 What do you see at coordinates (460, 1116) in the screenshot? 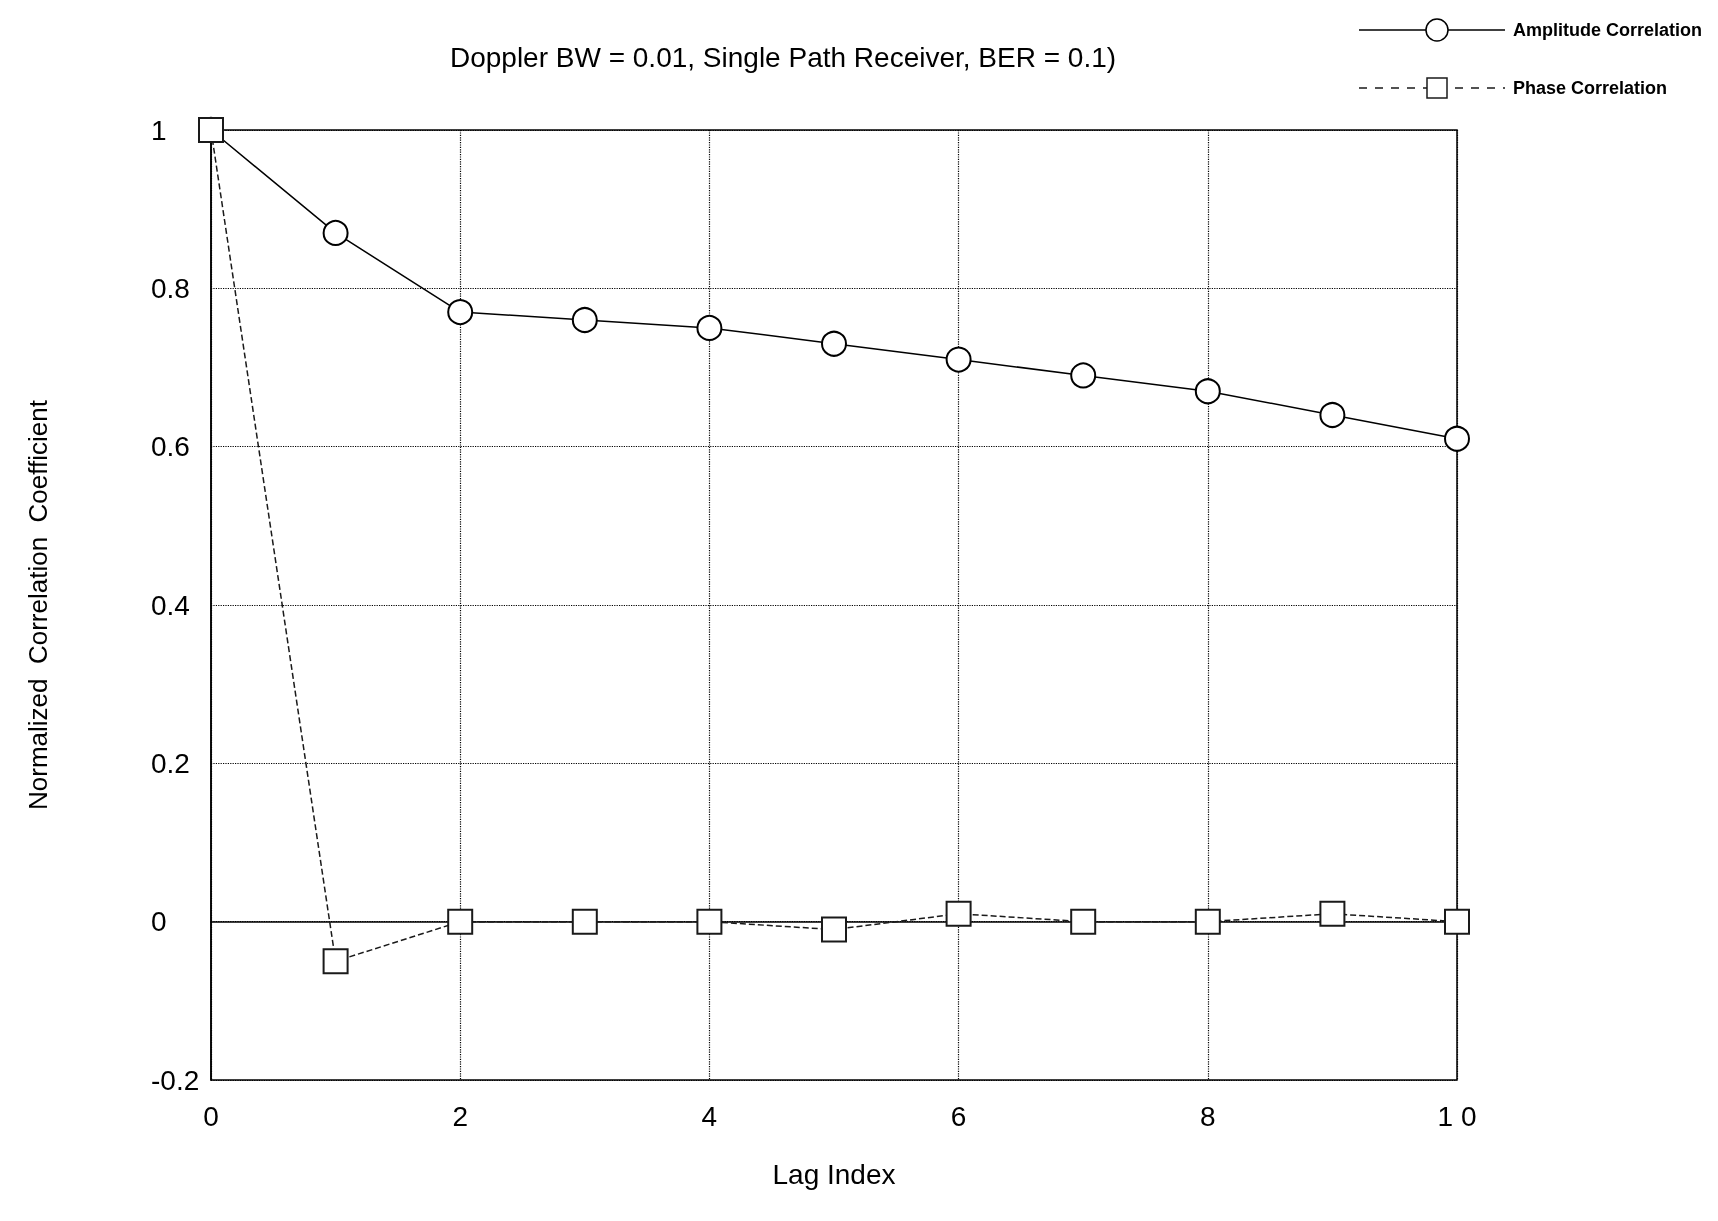
I see `x-tick-label: 2` at bounding box center [460, 1116].